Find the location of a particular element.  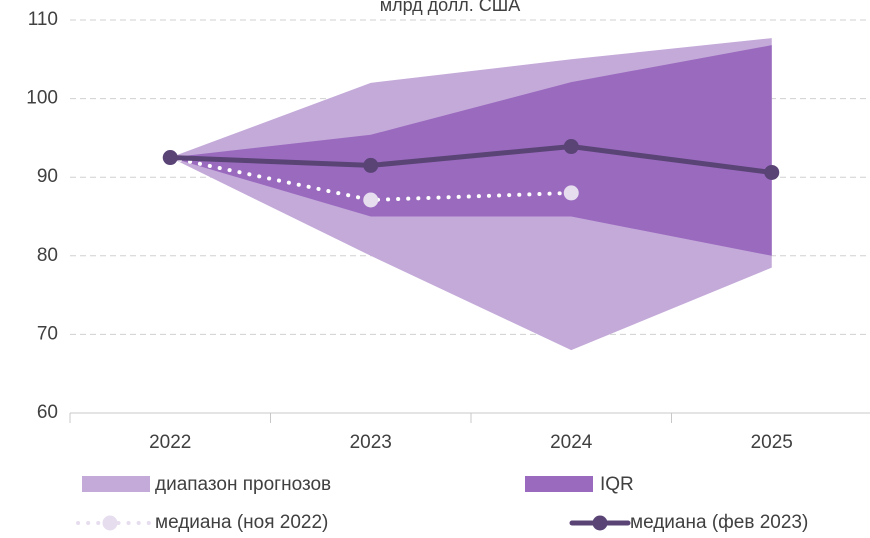

y-tick-label: 80 is located at coordinates (47, 255).